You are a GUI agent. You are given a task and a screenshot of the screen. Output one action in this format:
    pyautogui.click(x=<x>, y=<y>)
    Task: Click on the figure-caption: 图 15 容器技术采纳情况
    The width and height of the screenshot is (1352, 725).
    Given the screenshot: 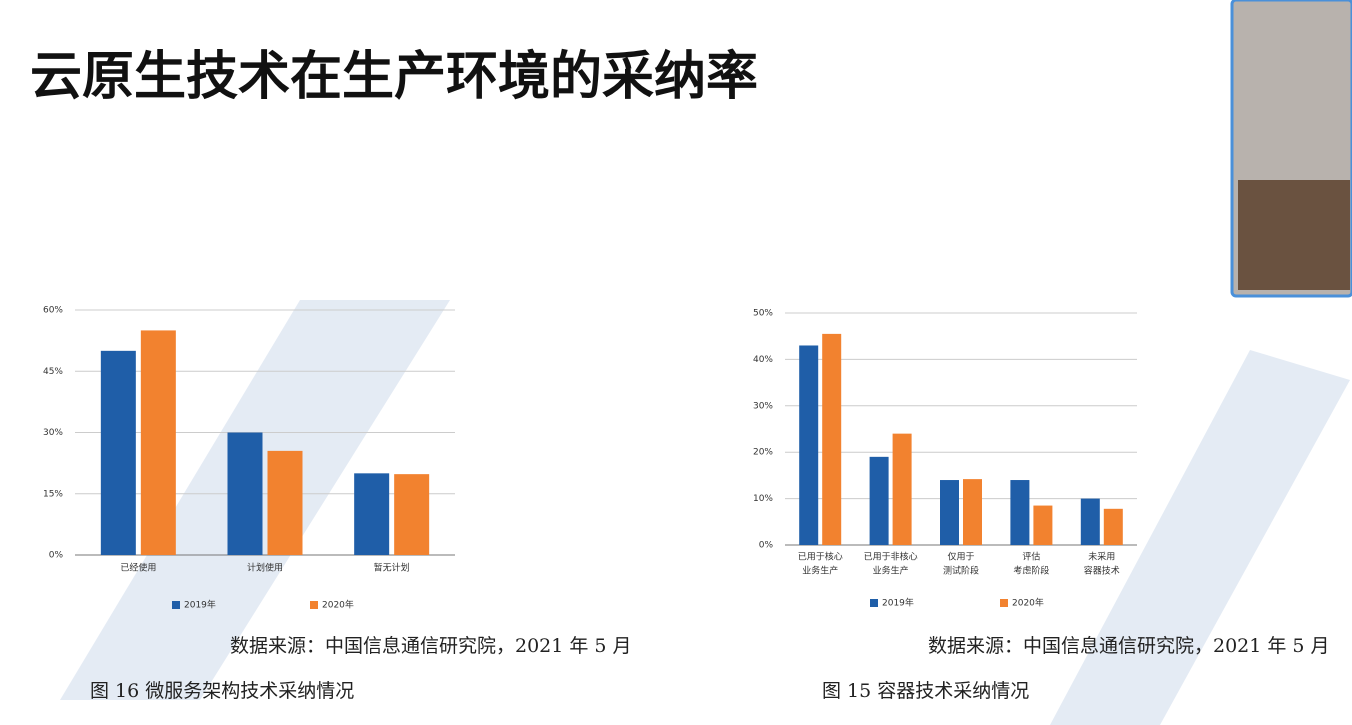 What is the action you would take?
    pyautogui.click(x=925, y=691)
    